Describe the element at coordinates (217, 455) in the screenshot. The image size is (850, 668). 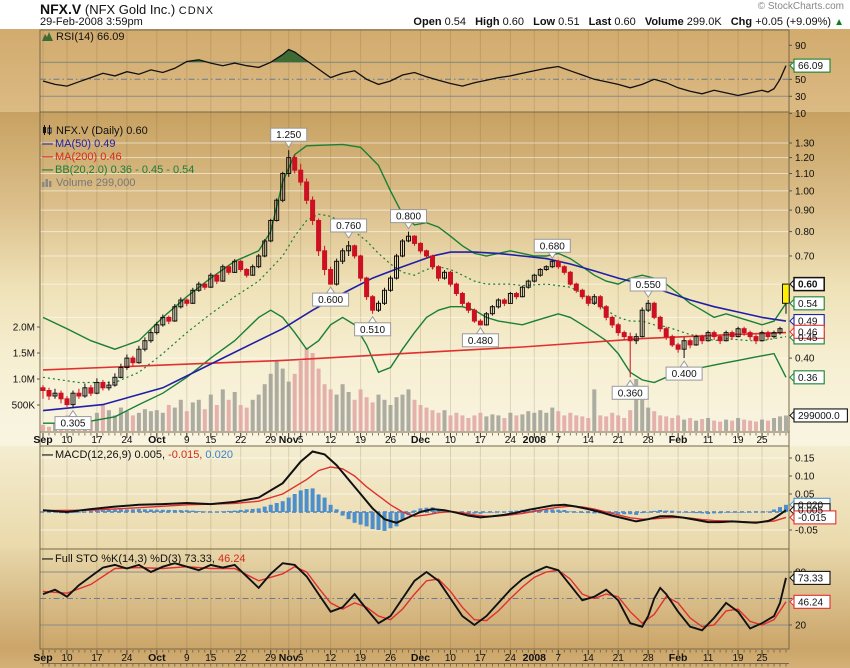
I see `macd-hist-value: 0.020` at that location.